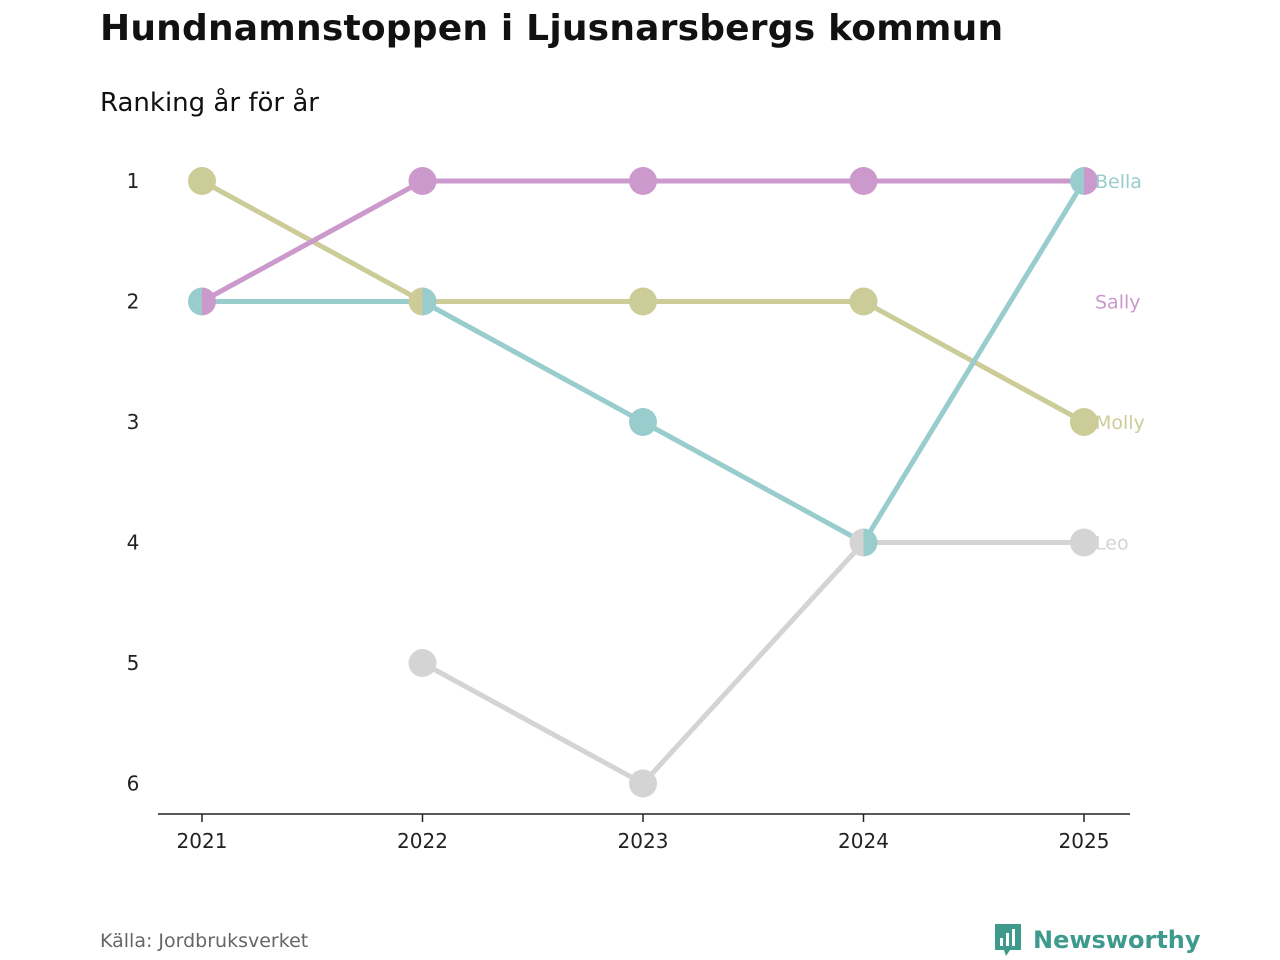 This screenshot has height=960, width=1280. I want to click on series-line-leo, so click(753, 663).